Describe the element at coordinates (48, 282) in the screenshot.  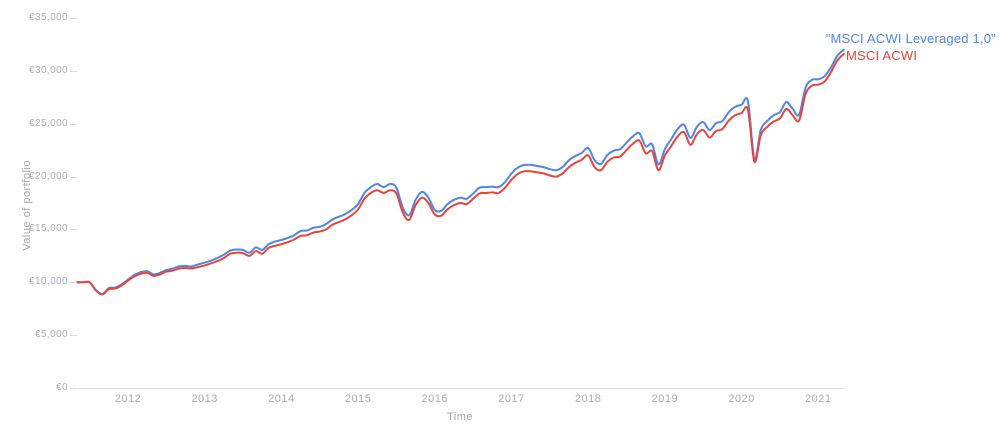
I see `y-tick-label: €10,000` at that location.